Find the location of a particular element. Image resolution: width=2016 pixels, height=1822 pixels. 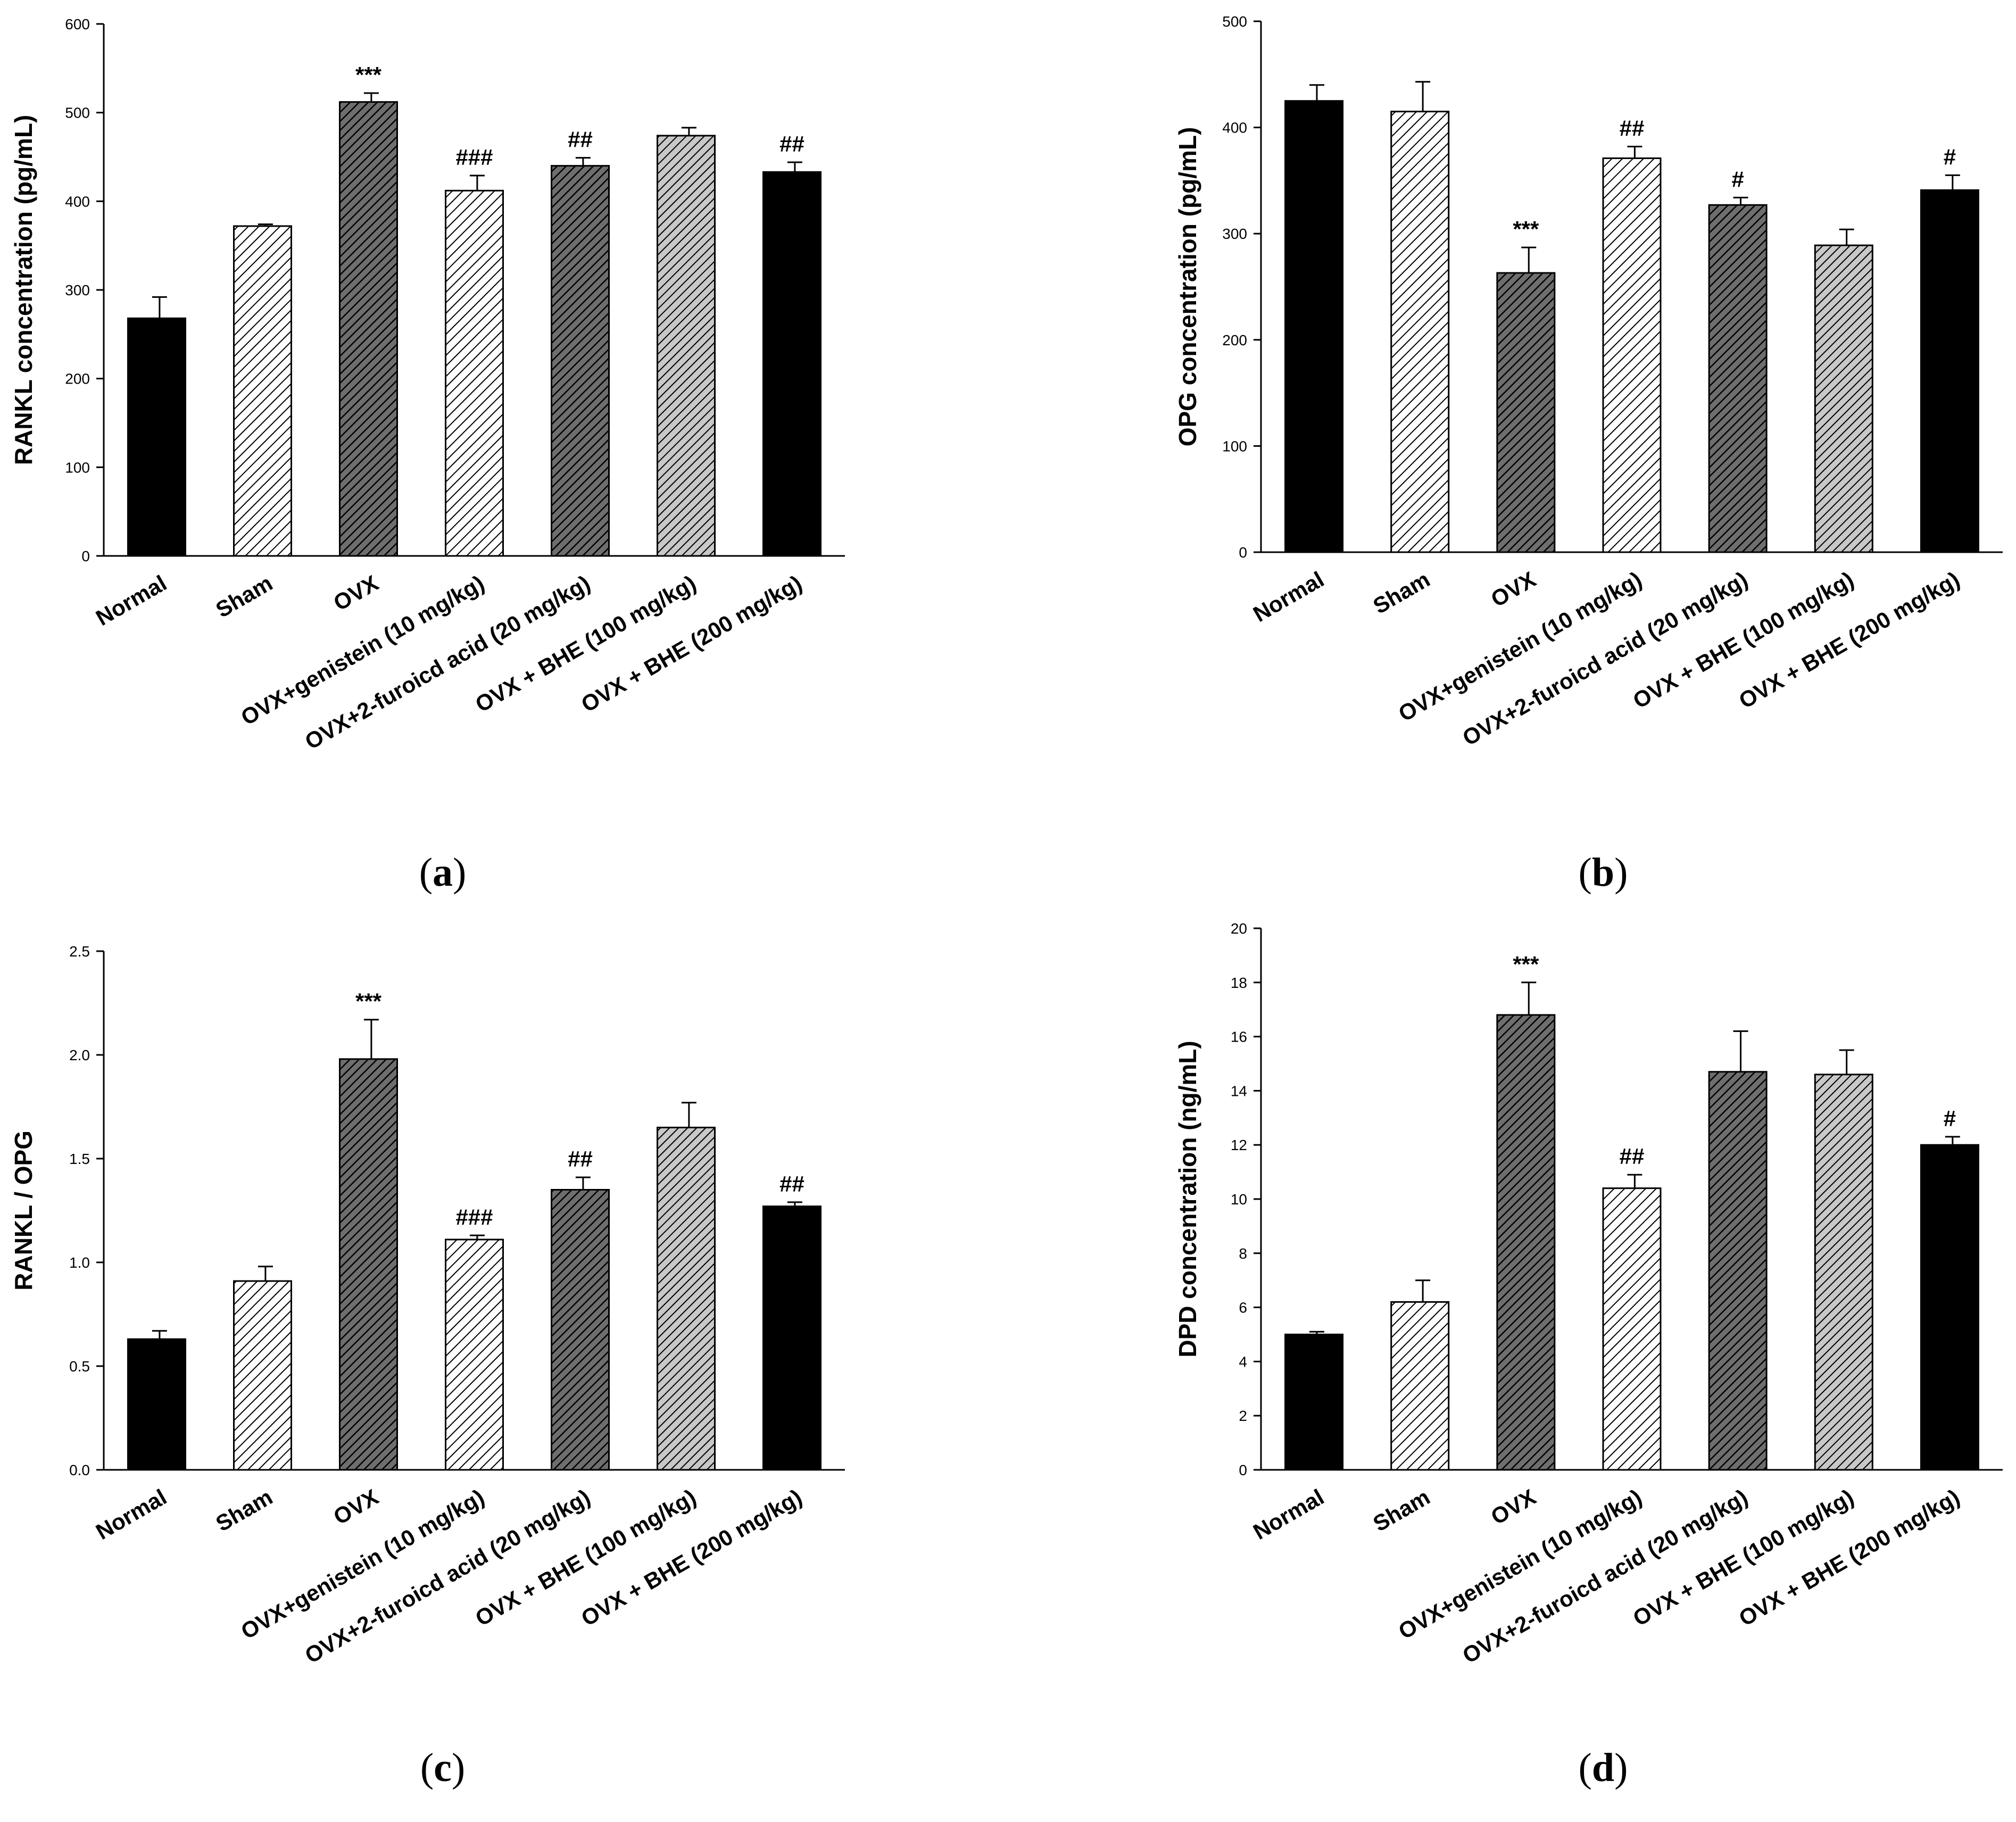

y-tick-label: 20 is located at coordinates (1239, 928).